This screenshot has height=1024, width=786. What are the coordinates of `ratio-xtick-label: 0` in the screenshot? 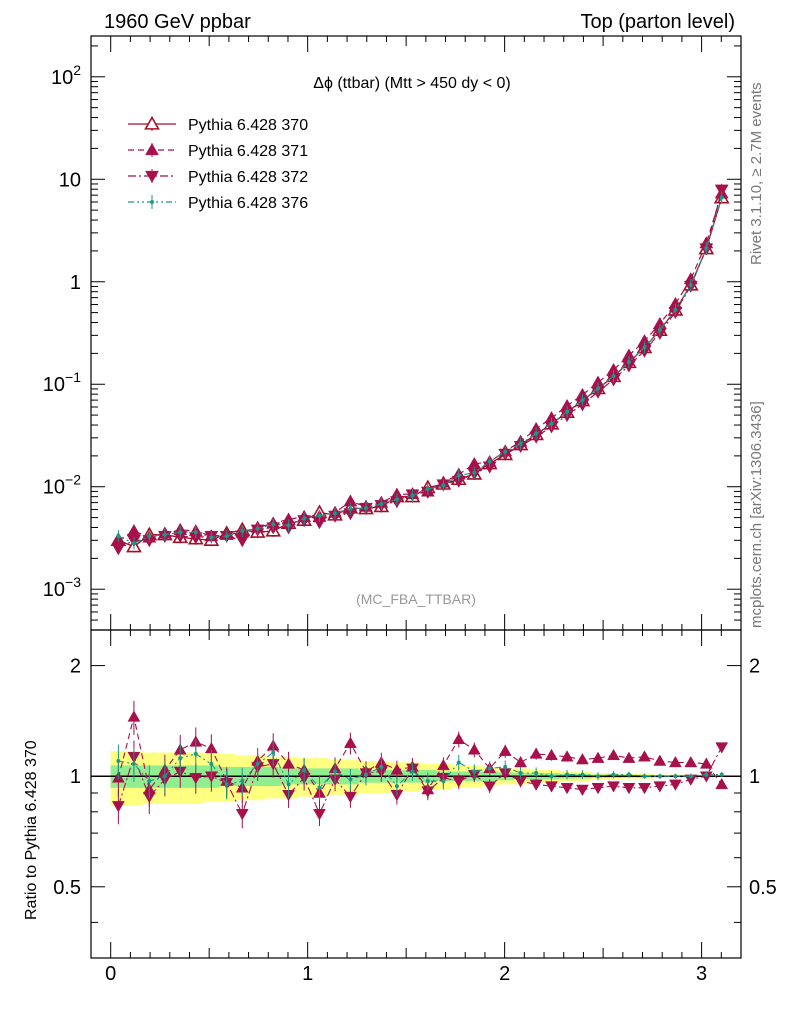 It's located at (110, 974).